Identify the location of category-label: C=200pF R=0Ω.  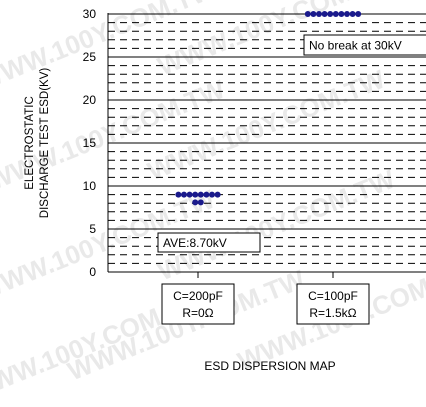
(198, 304).